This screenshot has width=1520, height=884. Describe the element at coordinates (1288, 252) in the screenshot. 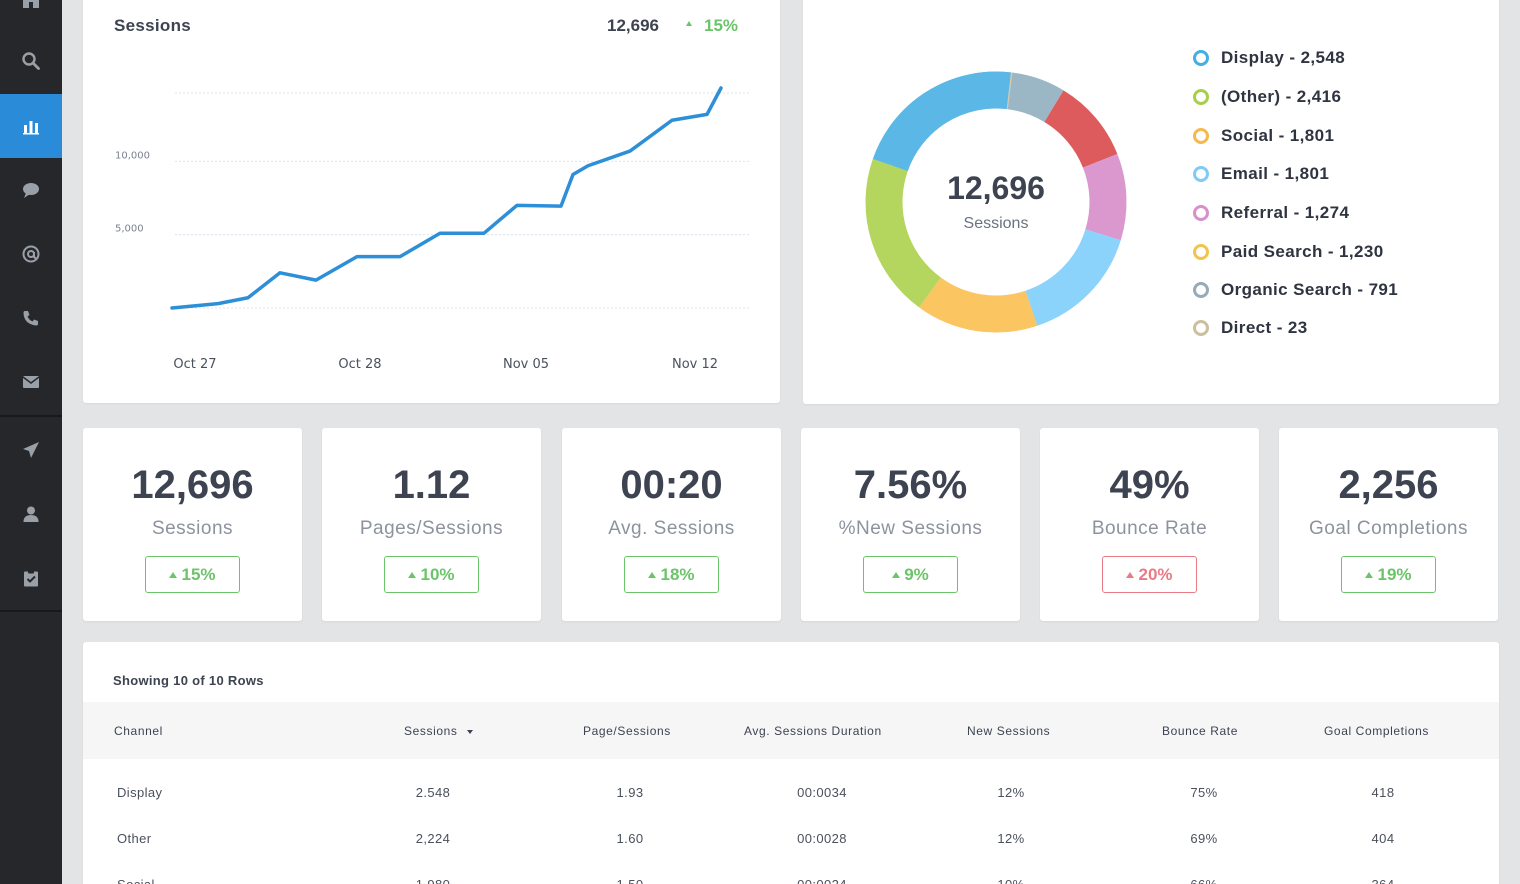

I see `legend-item: Paid Search - 1,230` at that location.